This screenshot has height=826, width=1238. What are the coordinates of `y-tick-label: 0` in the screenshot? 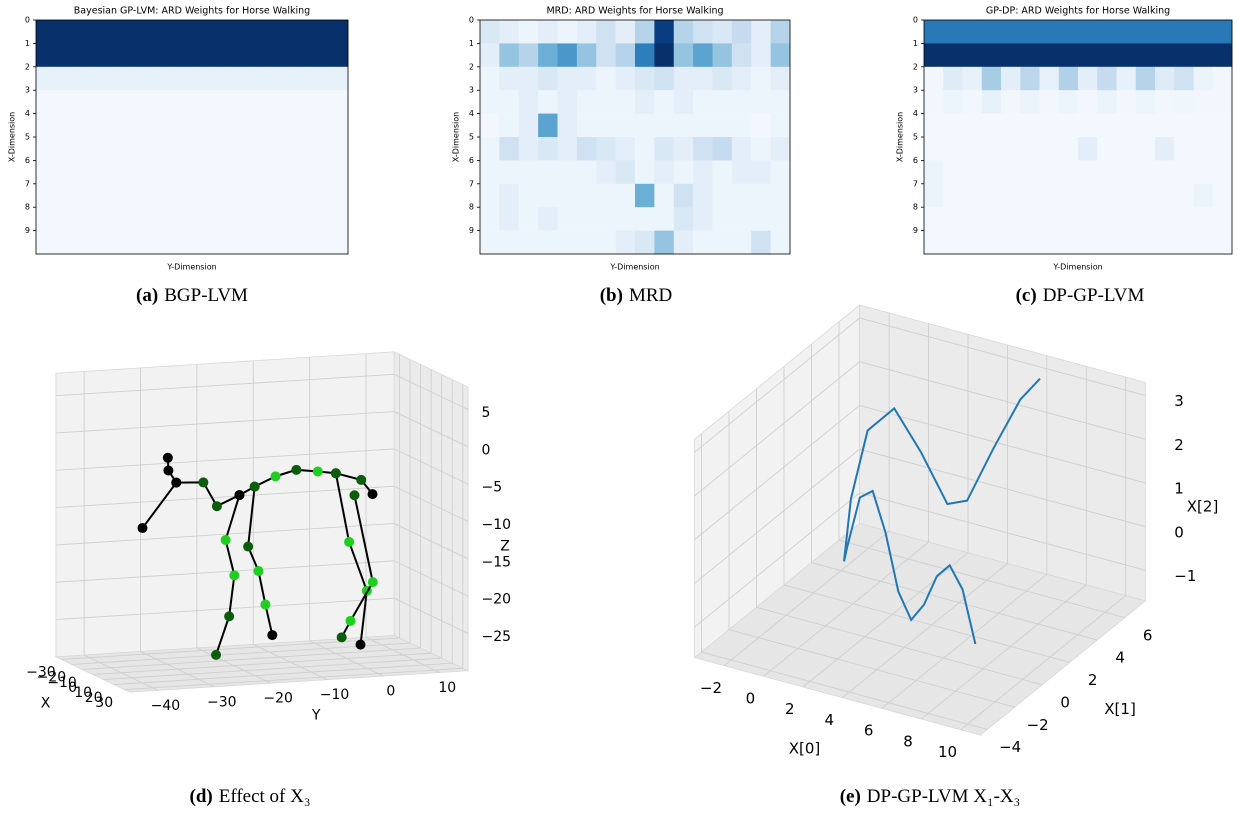 It's located at (471, 20).